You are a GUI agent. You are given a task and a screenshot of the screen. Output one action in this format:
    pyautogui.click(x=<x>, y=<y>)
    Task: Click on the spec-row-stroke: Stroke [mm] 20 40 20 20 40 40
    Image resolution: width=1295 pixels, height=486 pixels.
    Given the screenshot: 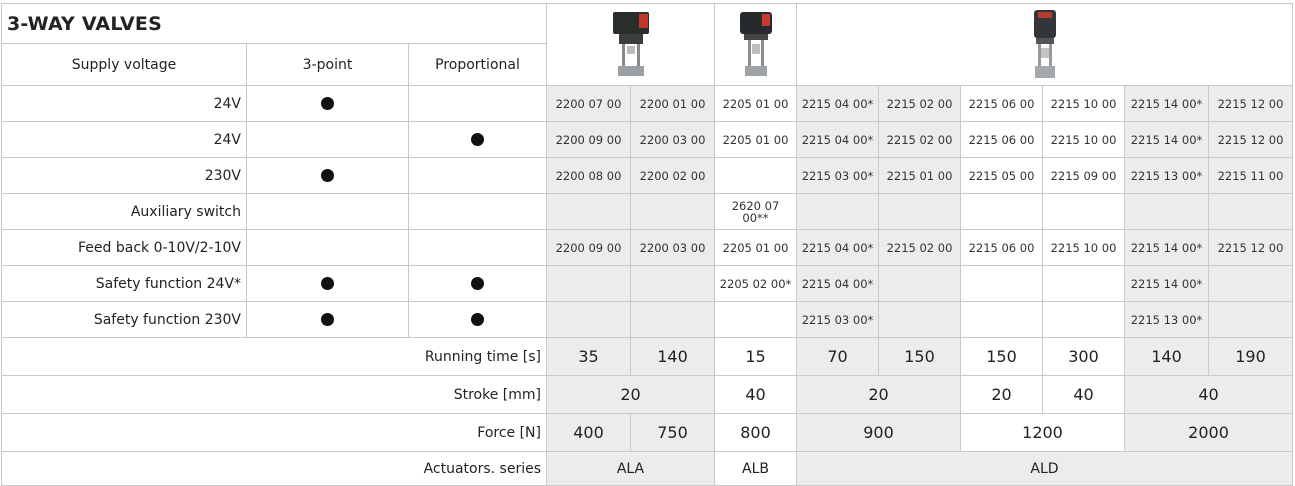 What is the action you would take?
    pyautogui.click(x=647, y=394)
    